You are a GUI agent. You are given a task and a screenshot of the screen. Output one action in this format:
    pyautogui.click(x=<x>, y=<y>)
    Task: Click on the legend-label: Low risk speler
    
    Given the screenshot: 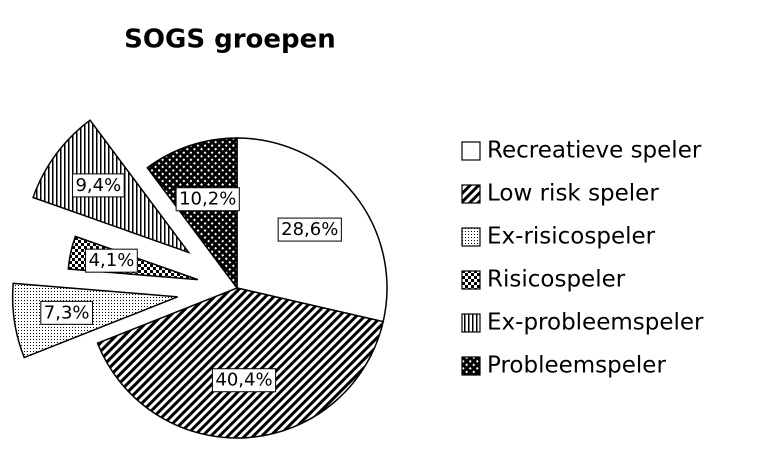 What is the action you would take?
    pyautogui.click(x=573, y=194)
    